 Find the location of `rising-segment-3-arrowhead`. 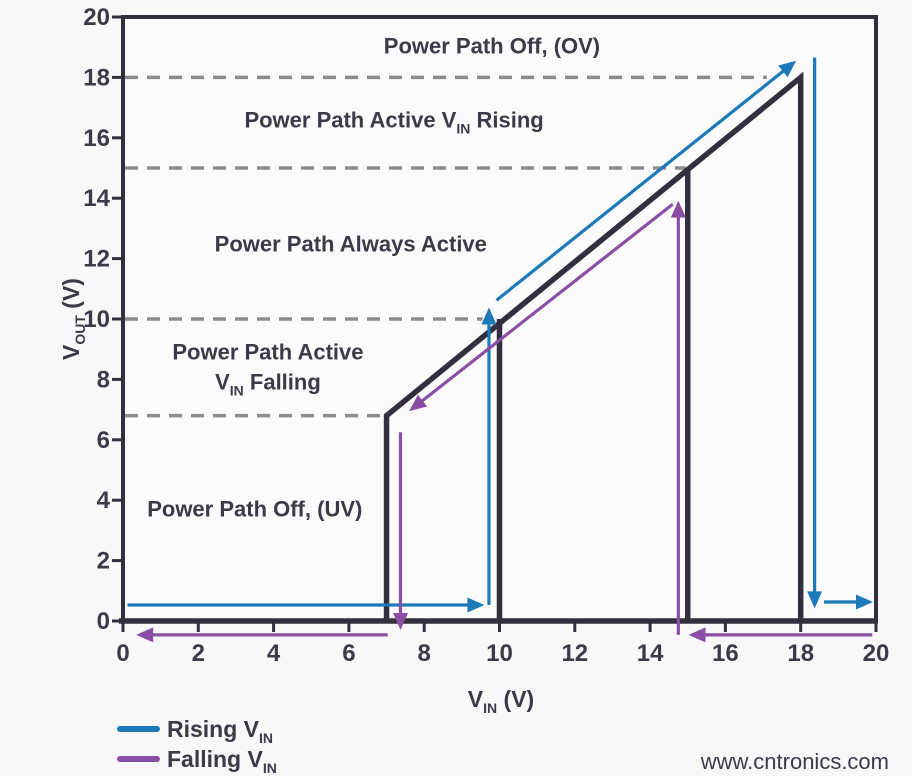

rising-segment-3-arrowhead is located at coordinates (815, 600).